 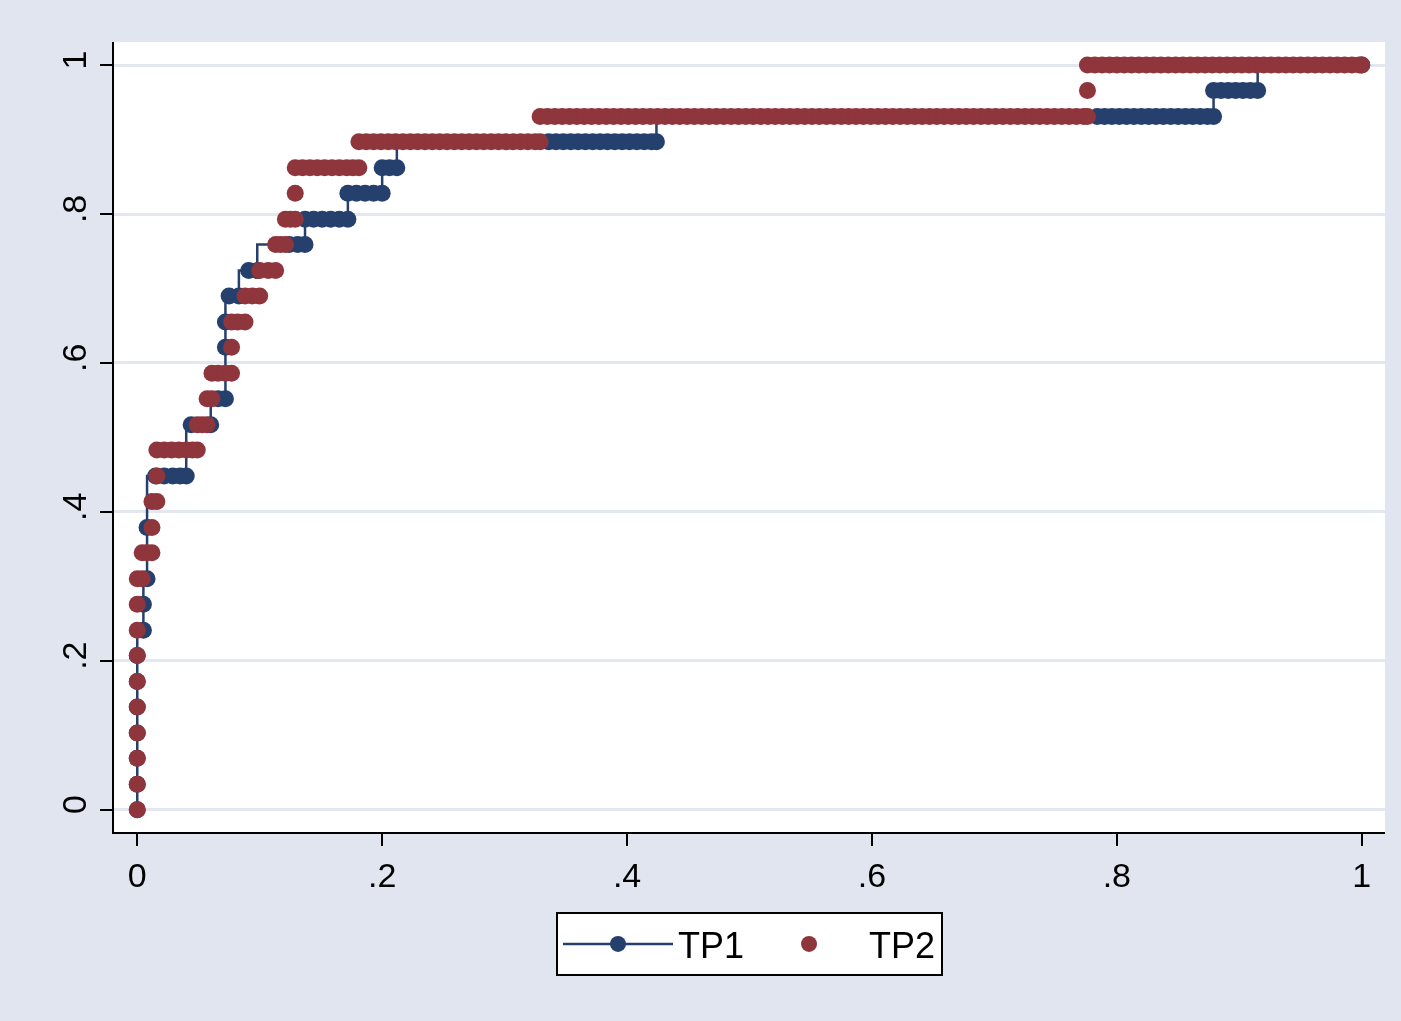 I want to click on y-tick-label: 1, so click(x=74, y=60).